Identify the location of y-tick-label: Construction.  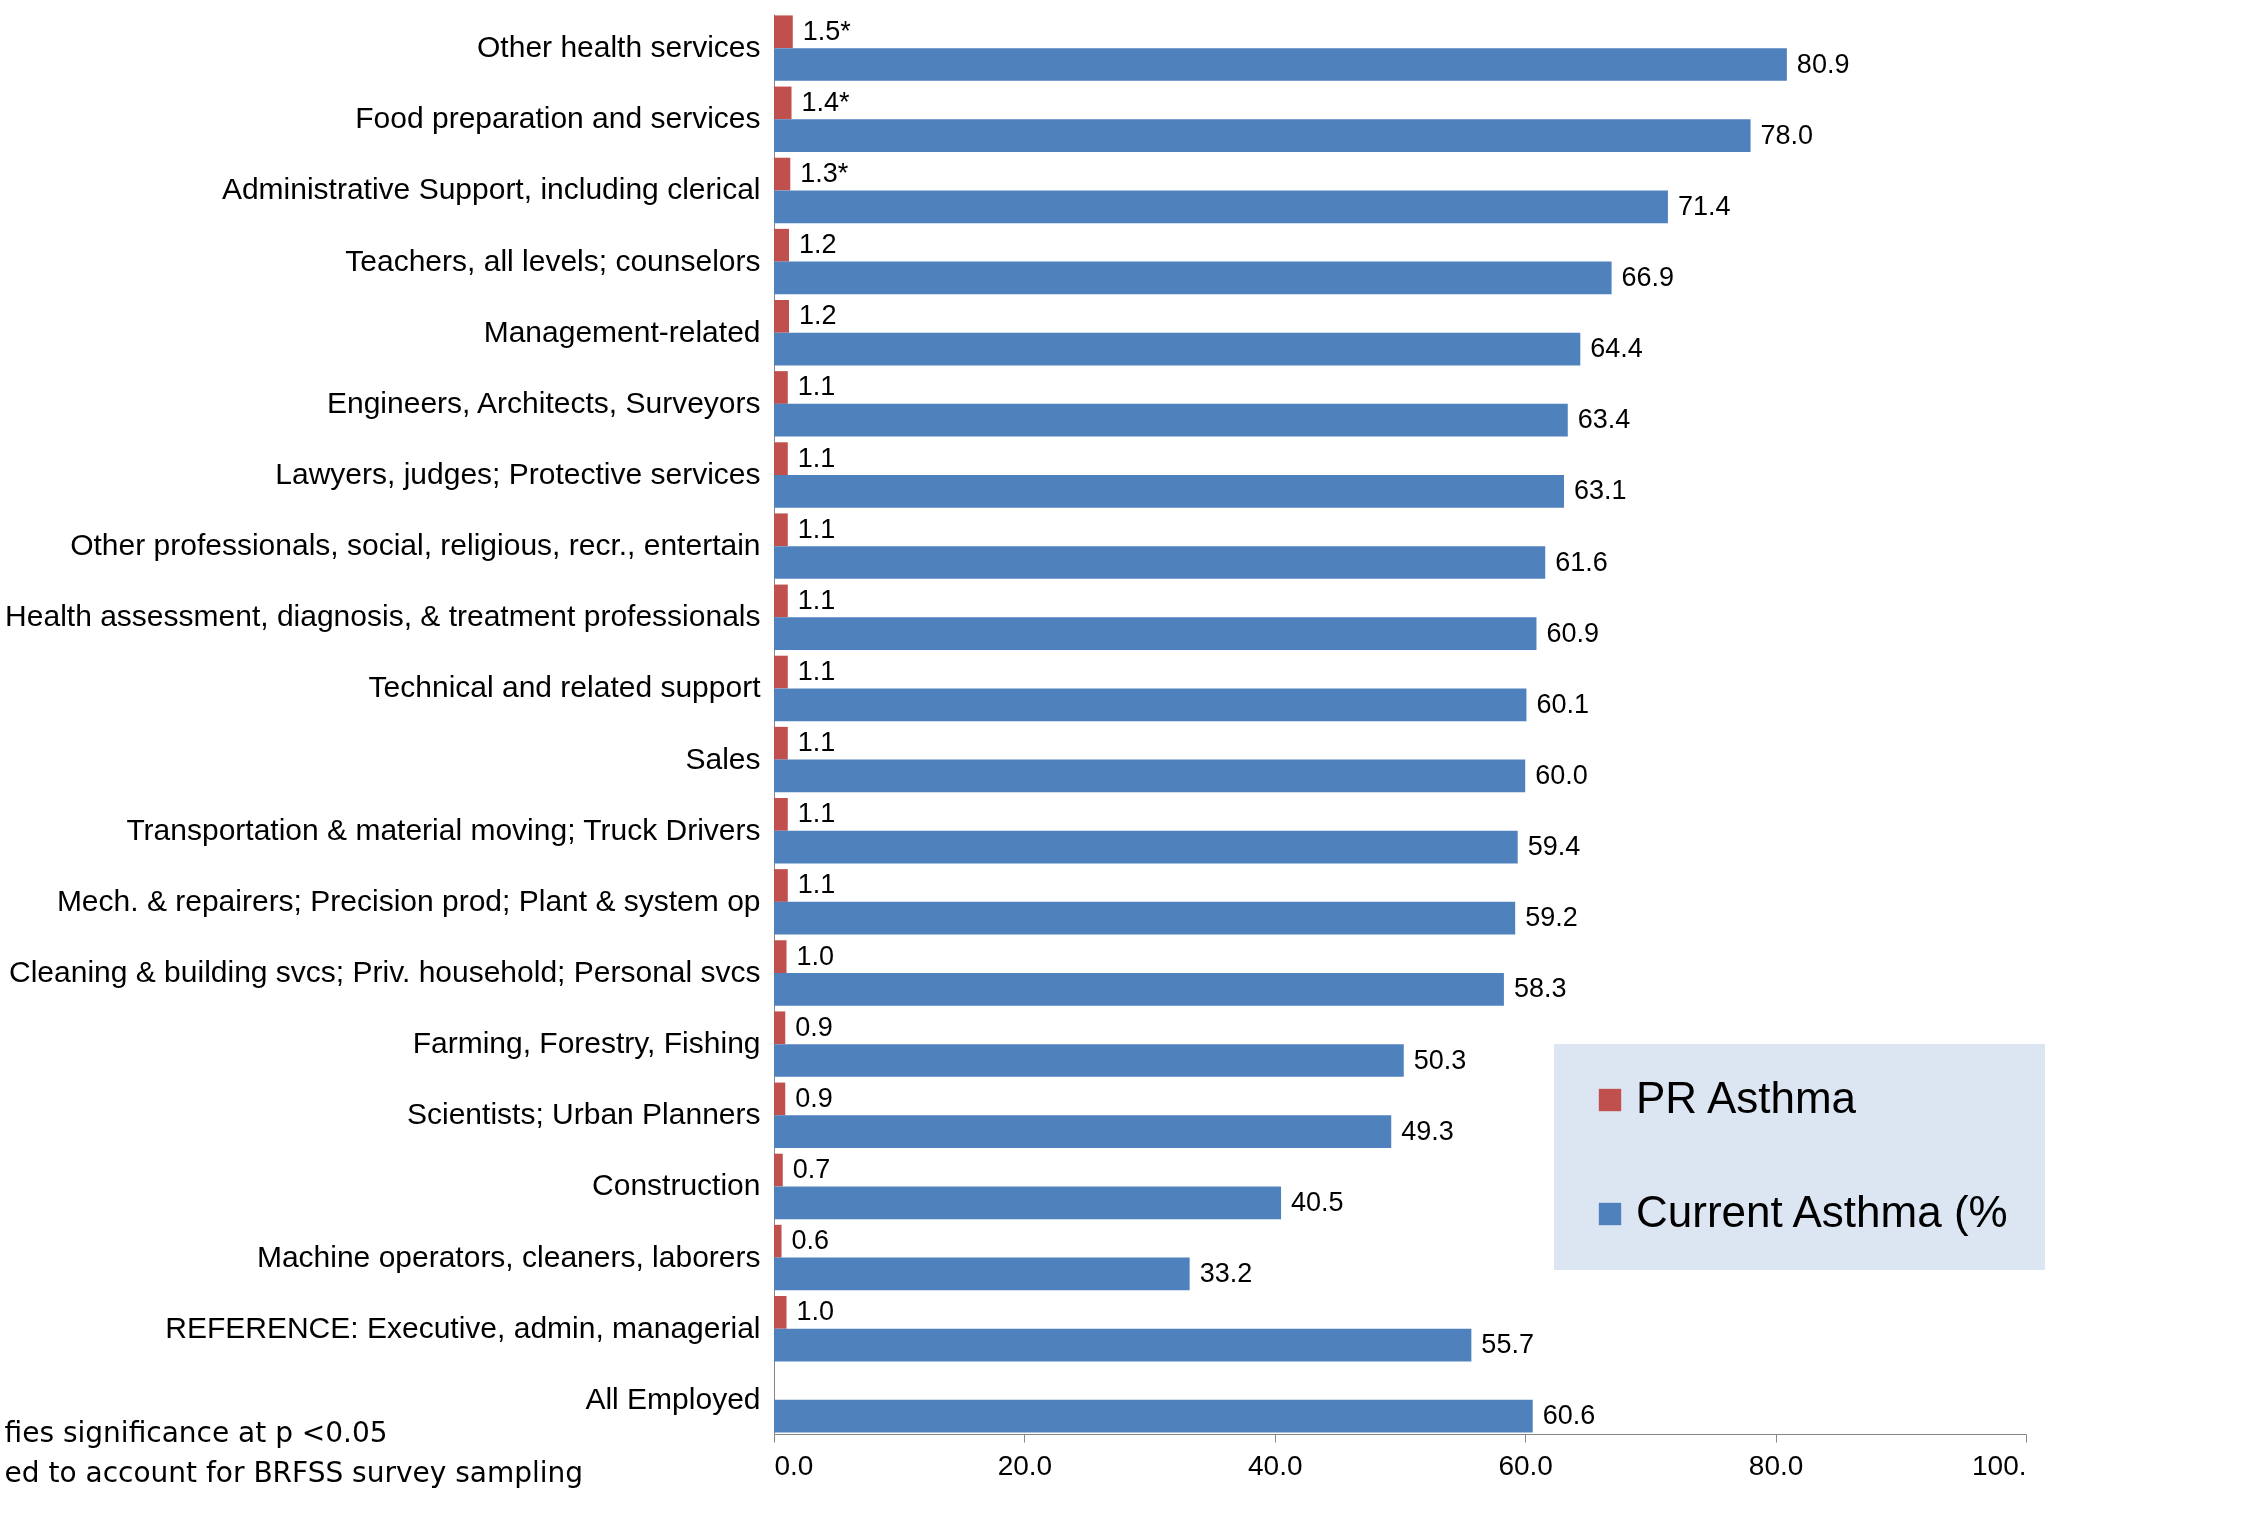
(676, 1185).